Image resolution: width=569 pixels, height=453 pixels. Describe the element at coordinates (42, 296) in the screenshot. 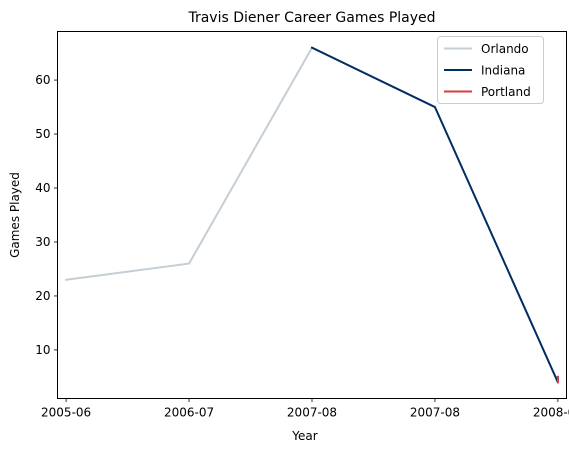

I see `y-tick-label: 20` at that location.